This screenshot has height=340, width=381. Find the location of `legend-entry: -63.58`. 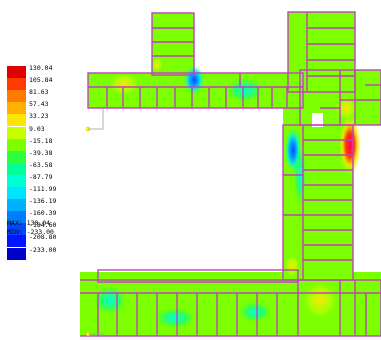

legend-entry: -63.58 is located at coordinates (47, 167).